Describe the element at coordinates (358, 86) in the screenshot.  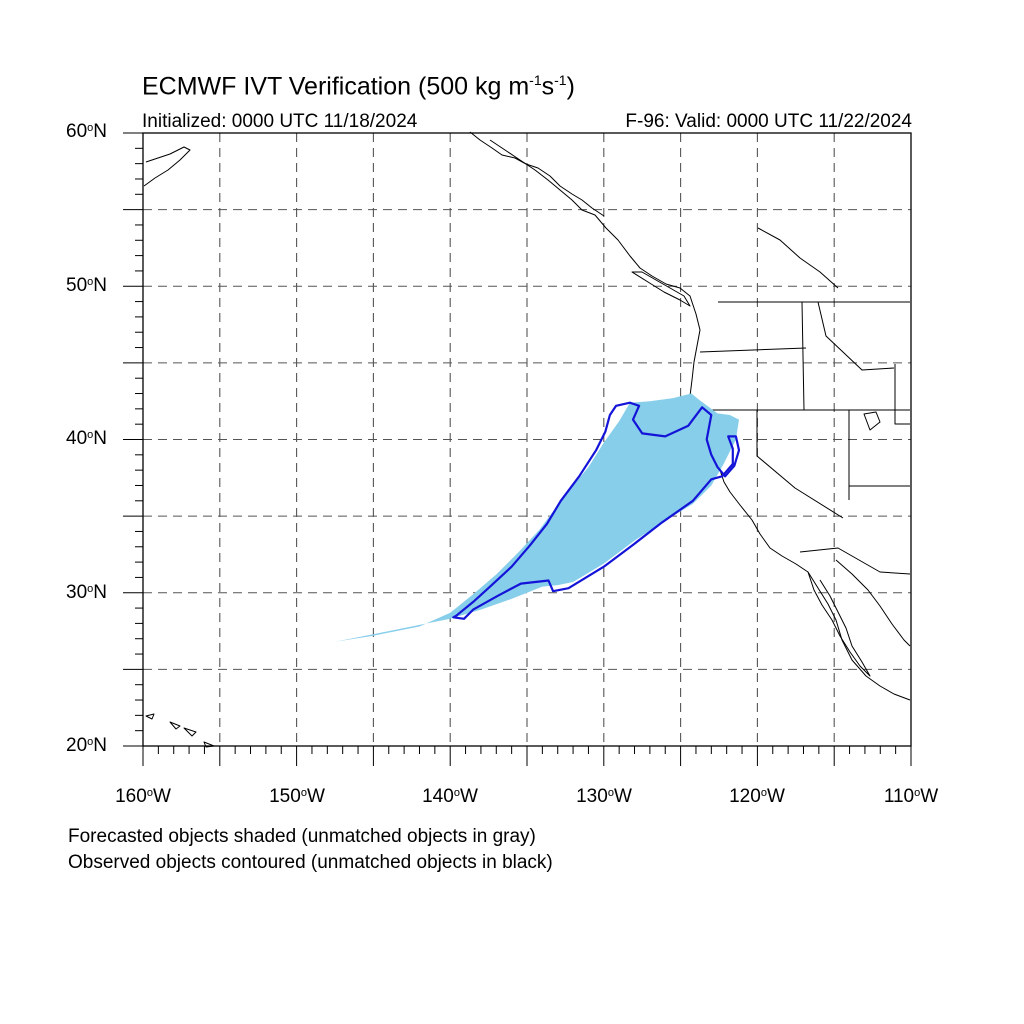
I see `chart-title: ECMWF IVT Verification (500 kg m-1s-1)` at that location.